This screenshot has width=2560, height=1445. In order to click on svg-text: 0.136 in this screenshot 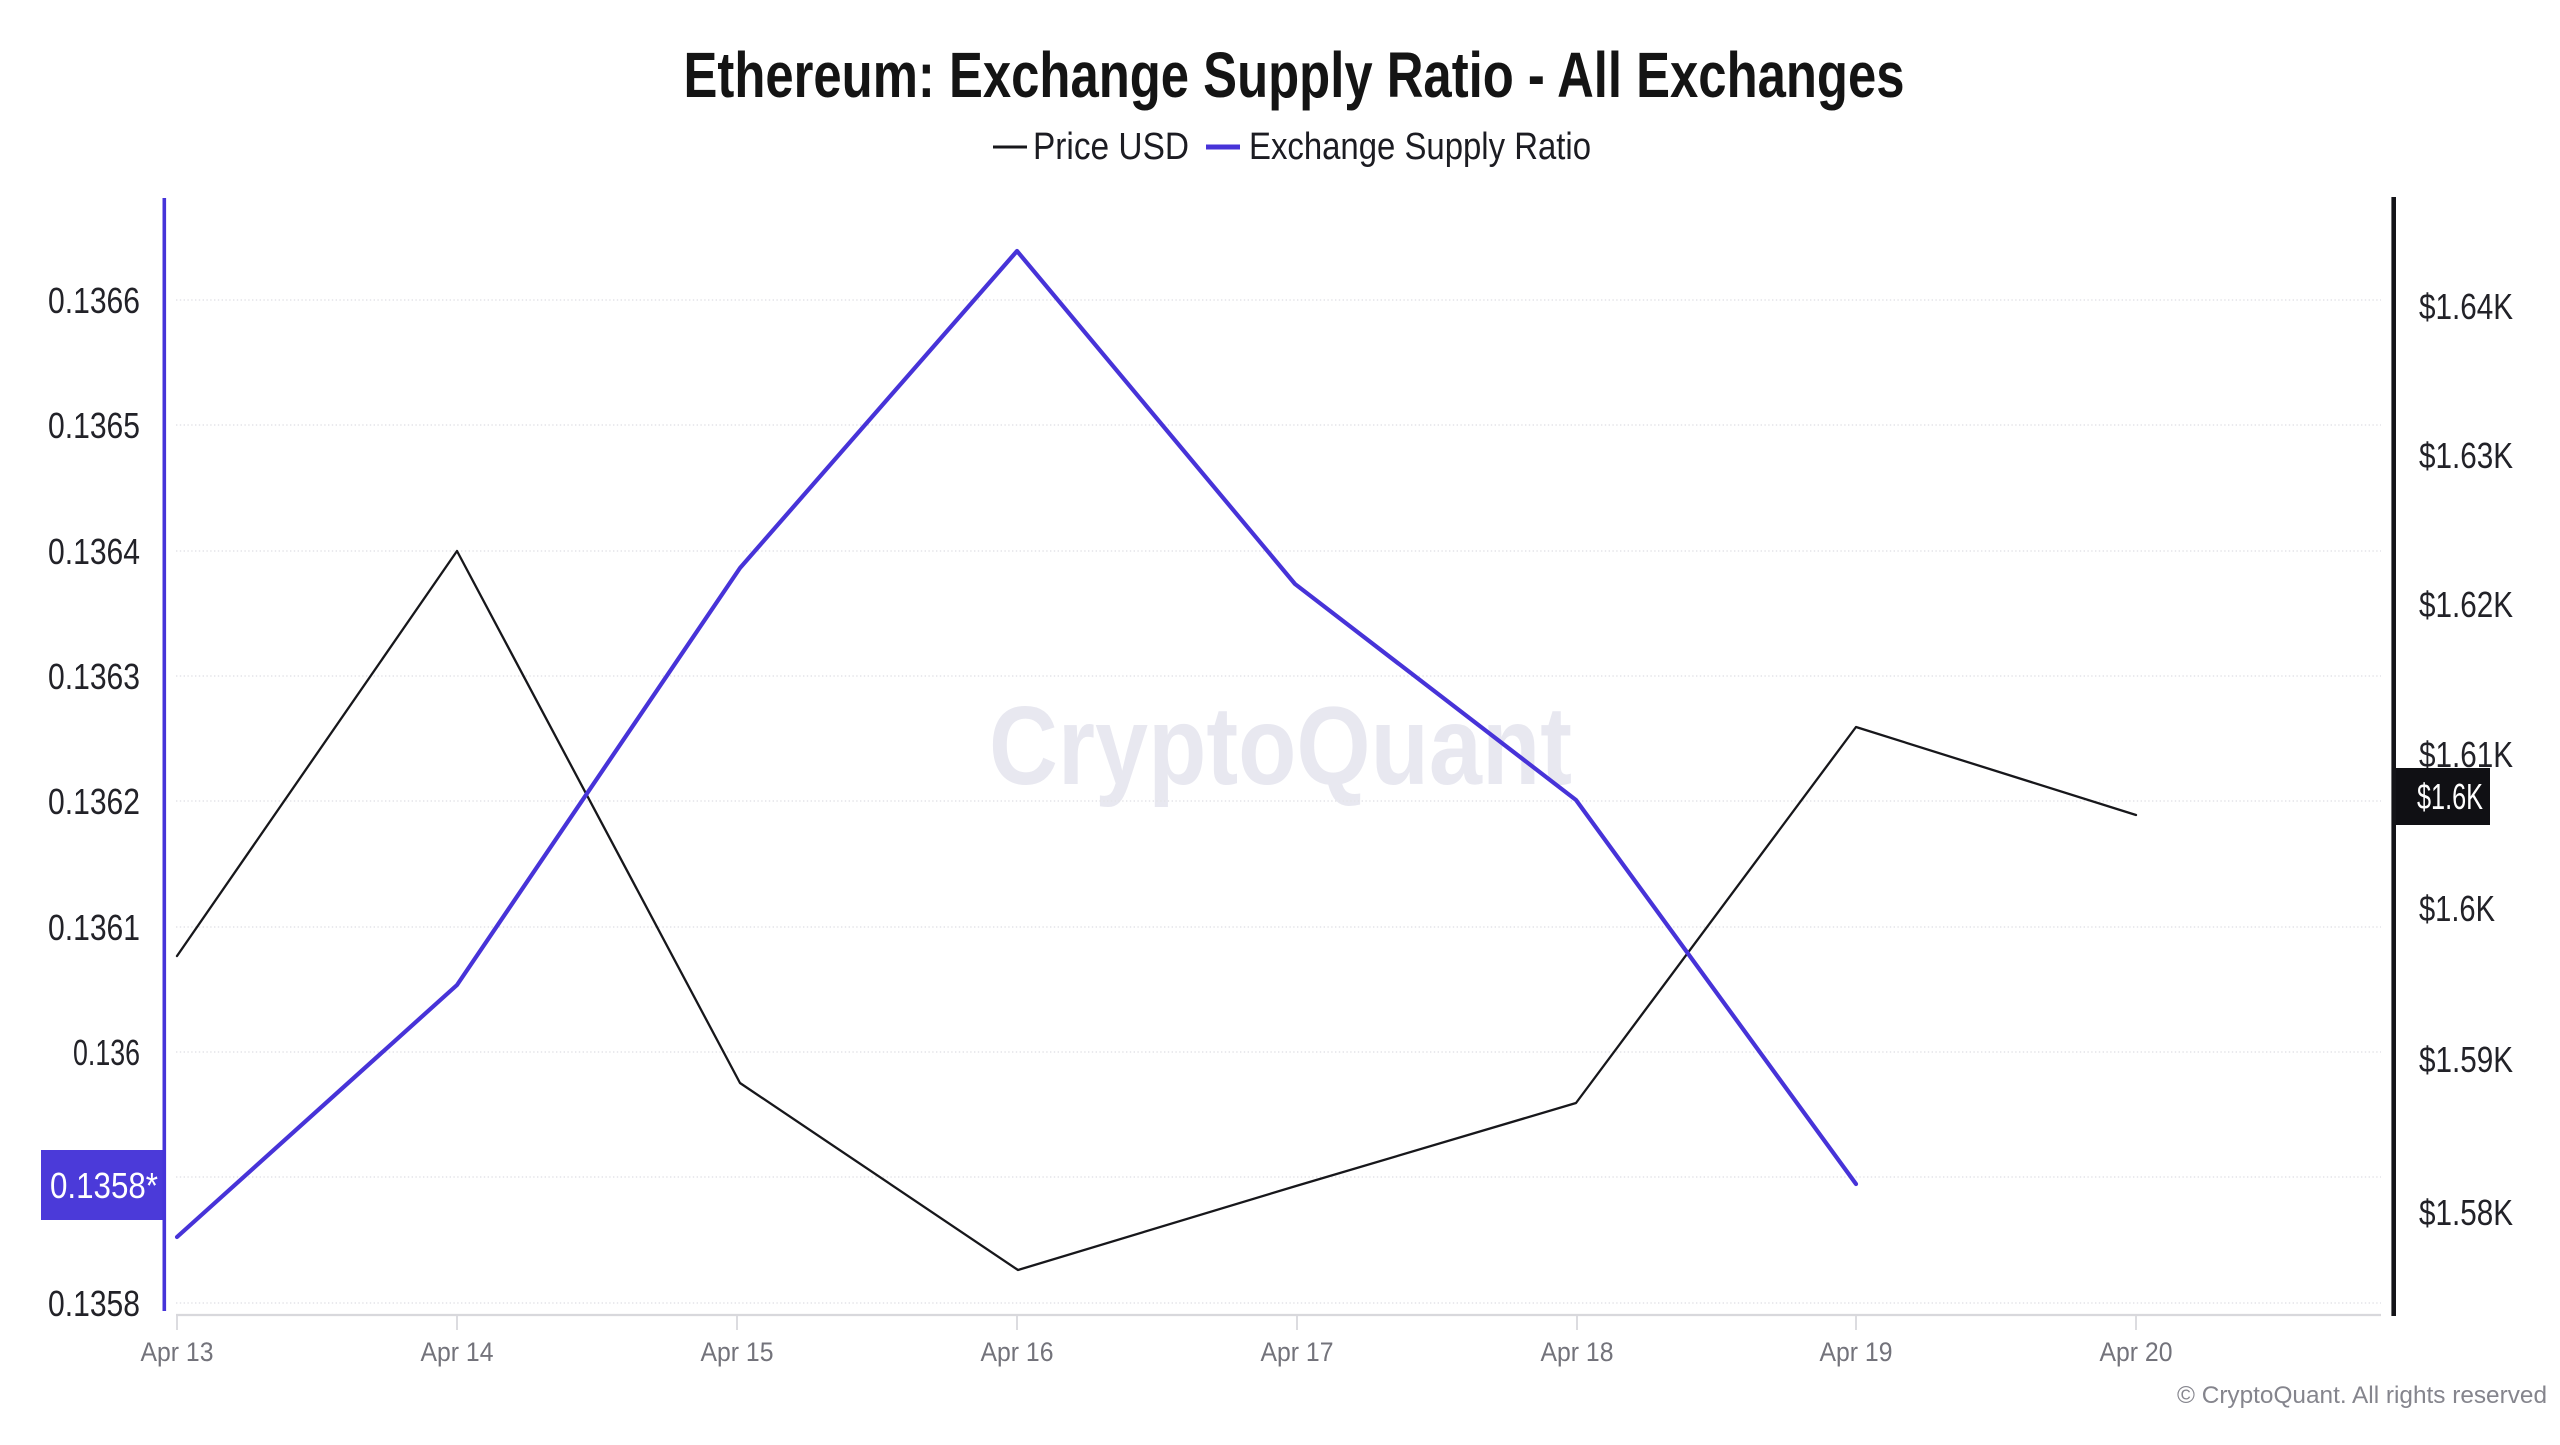, I will do `click(106, 1052)`.